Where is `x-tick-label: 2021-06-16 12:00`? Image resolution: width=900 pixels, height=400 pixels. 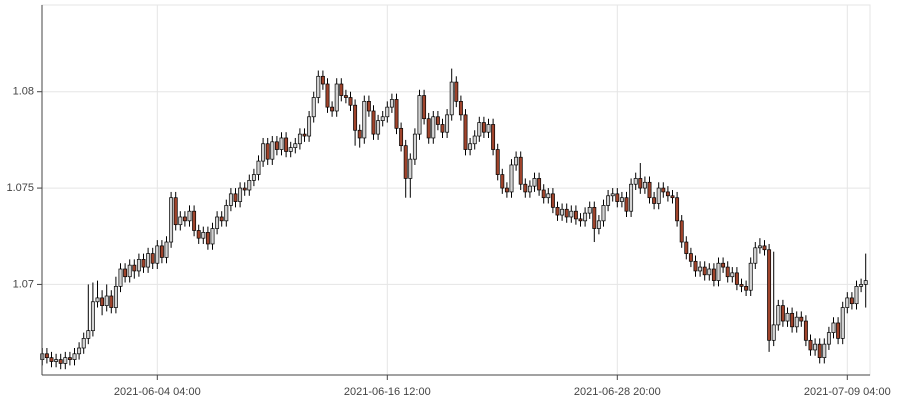
x-tick-label: 2021-06-16 12:00 is located at coordinates (387, 392).